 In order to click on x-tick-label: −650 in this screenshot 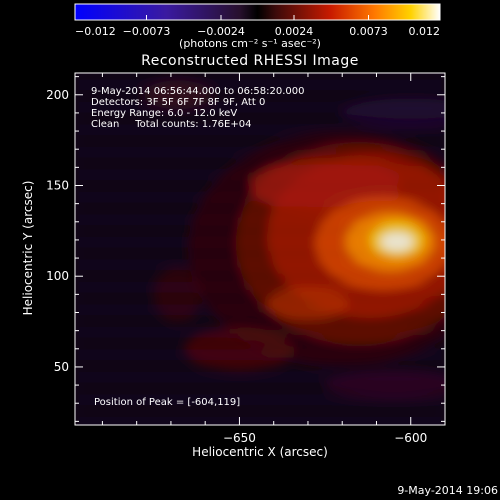, I will do `click(239, 438)`.